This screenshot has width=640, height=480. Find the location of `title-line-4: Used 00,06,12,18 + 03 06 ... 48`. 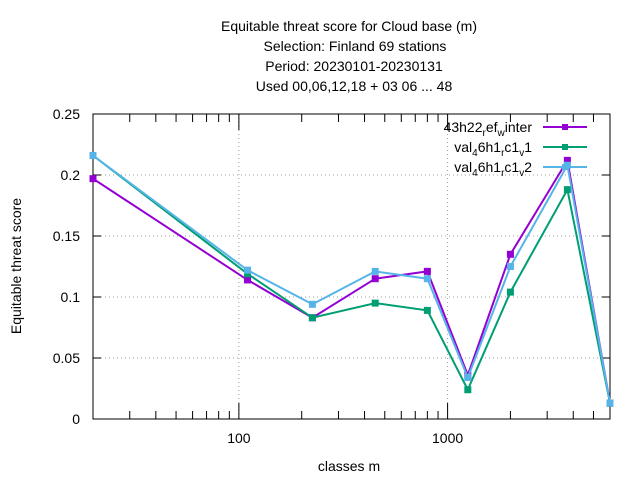

title-line-4: Used 00,06,12,18 + 03 06 ... 48 is located at coordinates (354, 86).